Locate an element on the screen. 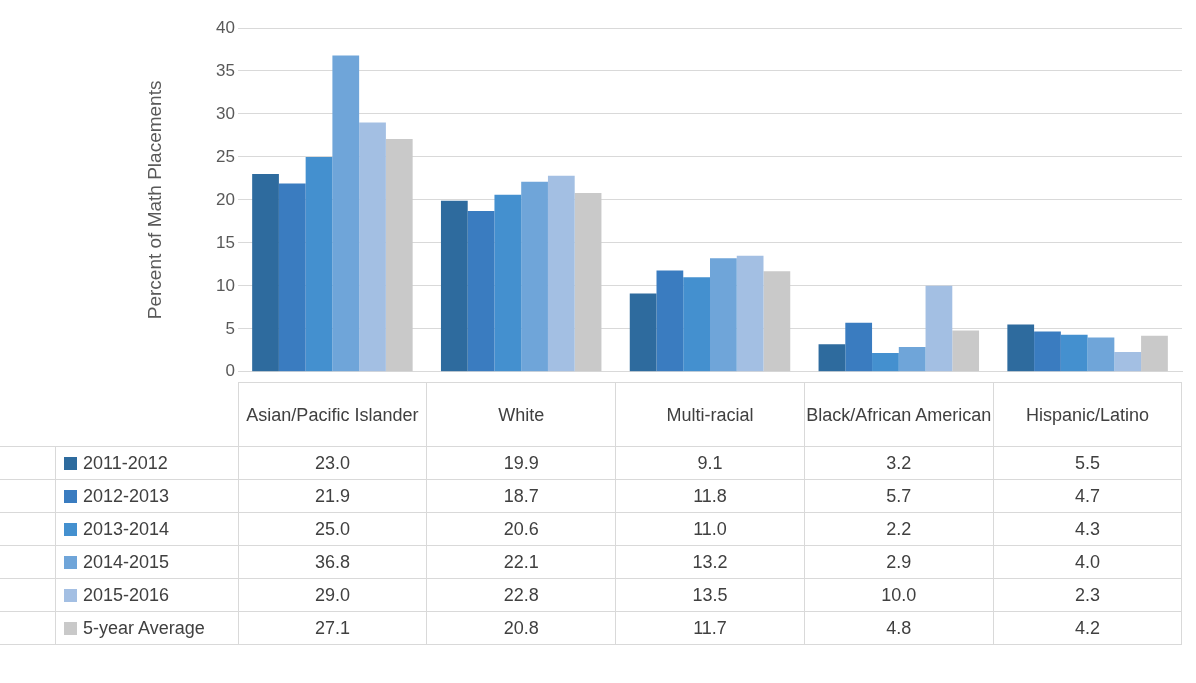 The image size is (1196, 683). data-label: 5.5 is located at coordinates (1087, 463).